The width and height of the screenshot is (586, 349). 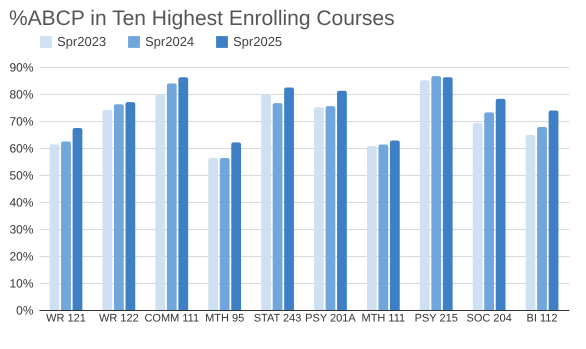 What do you see at coordinates (172, 318) in the screenshot?
I see `x-tick-label: COMM 111` at bounding box center [172, 318].